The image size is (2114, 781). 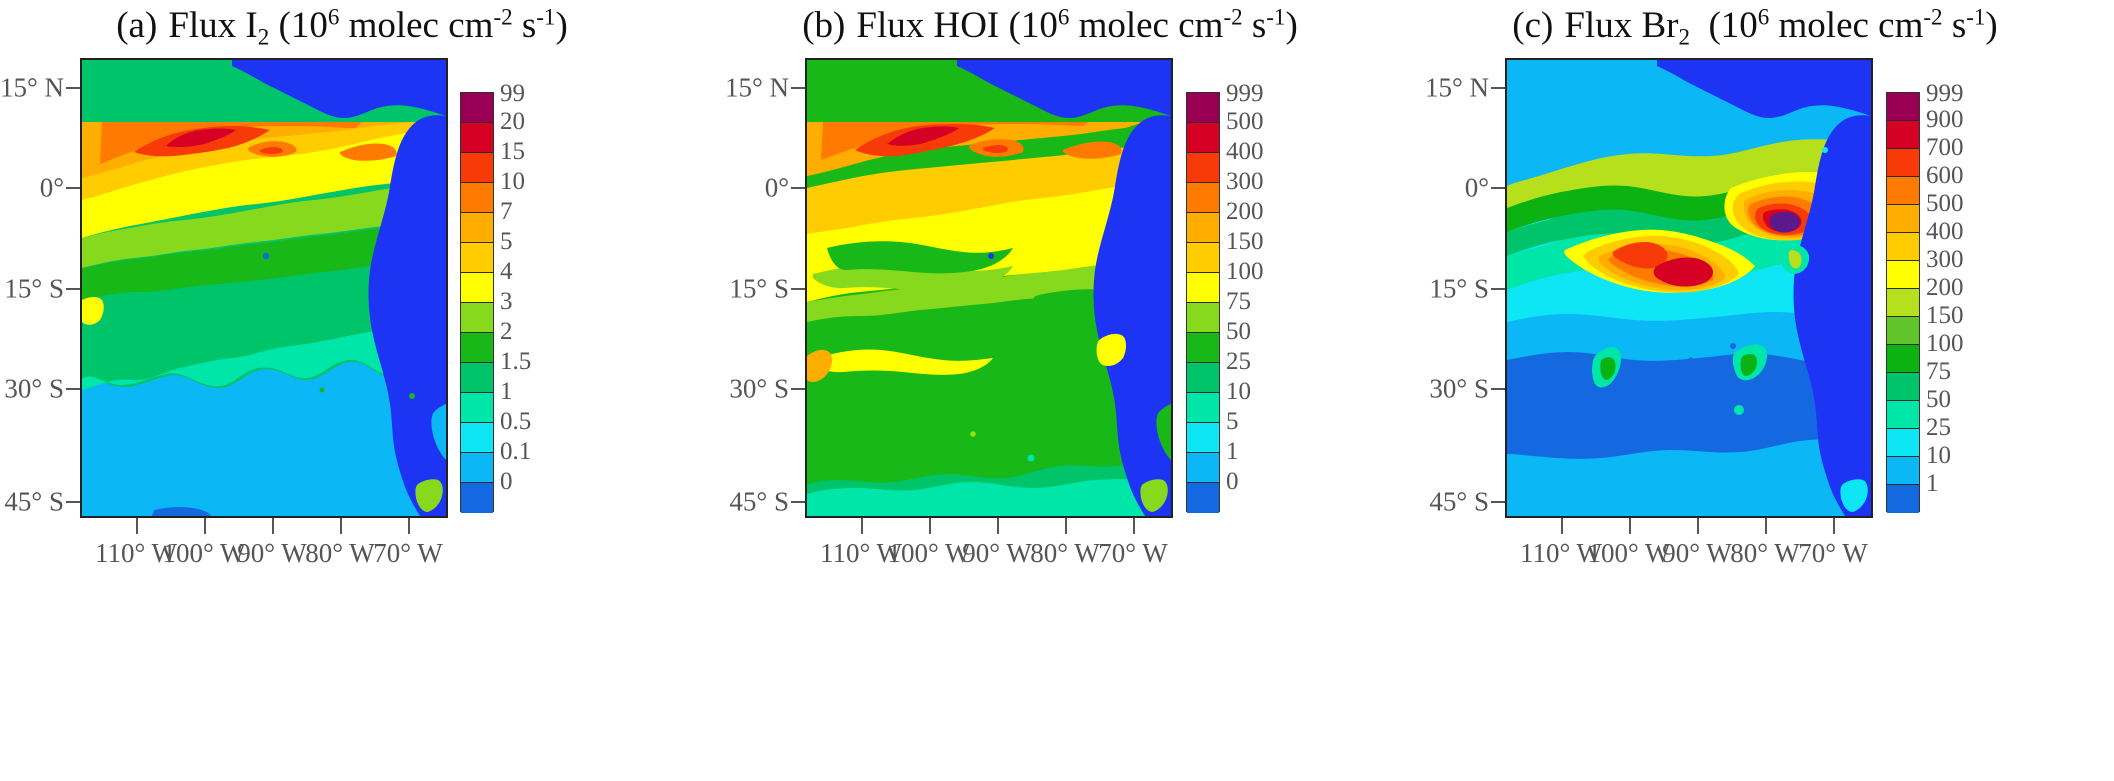 I want to click on x-tick-label-b-2: 90° W, so click(x=997, y=553).